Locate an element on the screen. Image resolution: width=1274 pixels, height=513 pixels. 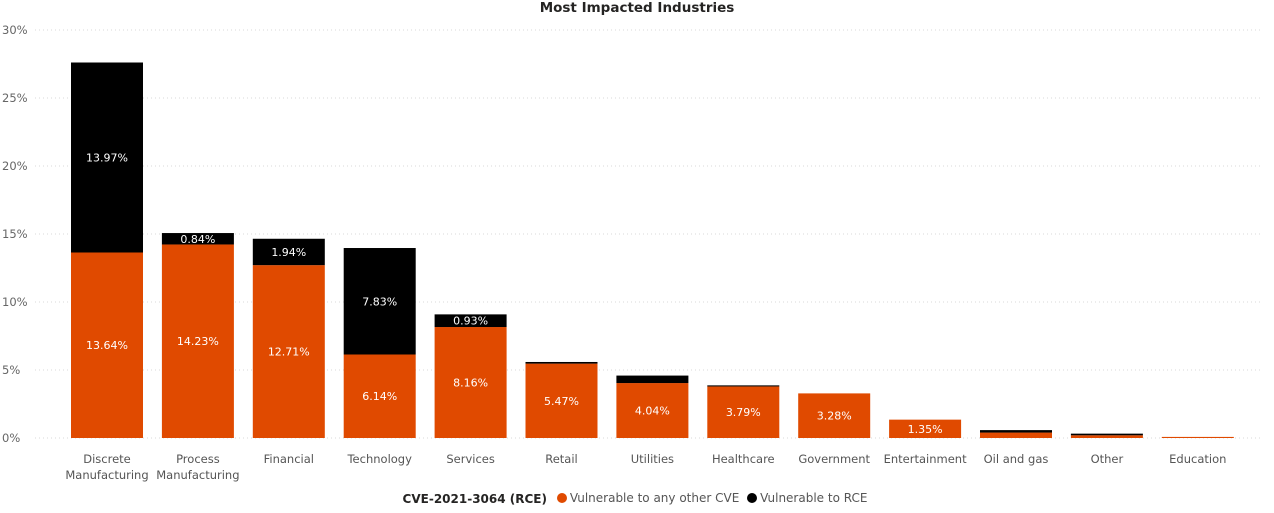
y-tick-label: 25% is located at coordinates (15, 98).